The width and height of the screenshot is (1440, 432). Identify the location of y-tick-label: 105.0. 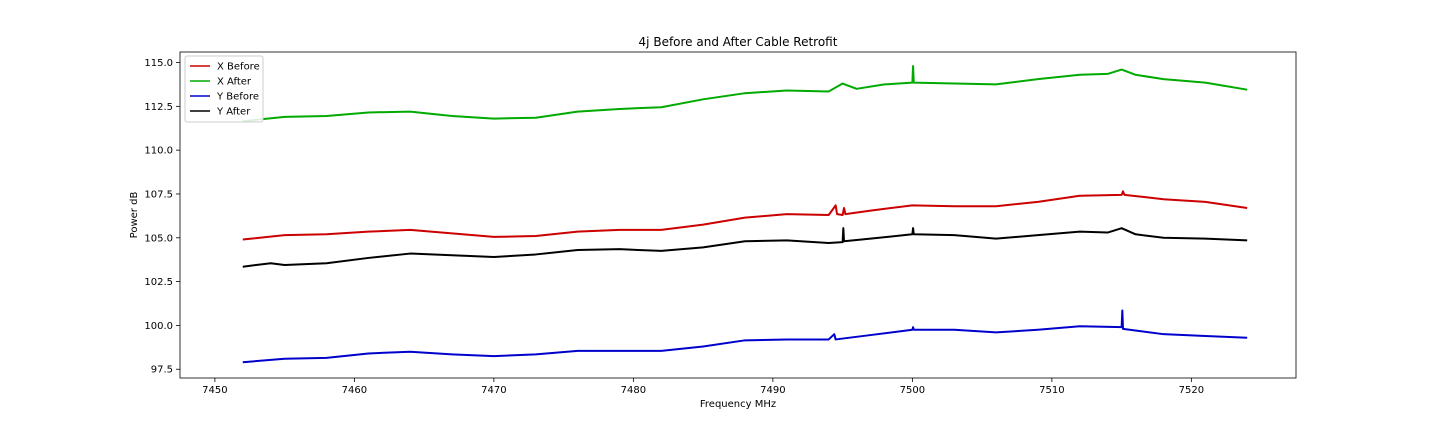
(158, 238).